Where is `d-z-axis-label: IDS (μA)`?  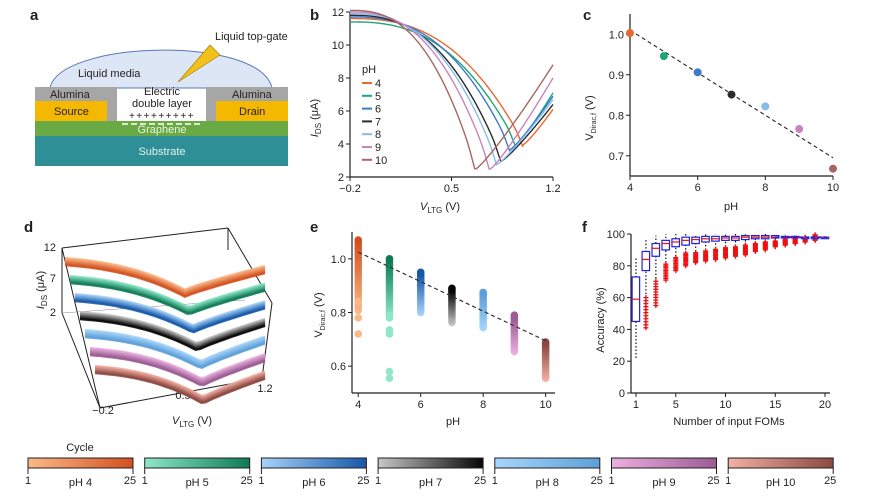
d-z-axis-label: IDS (μA) is located at coordinates (42, 290).